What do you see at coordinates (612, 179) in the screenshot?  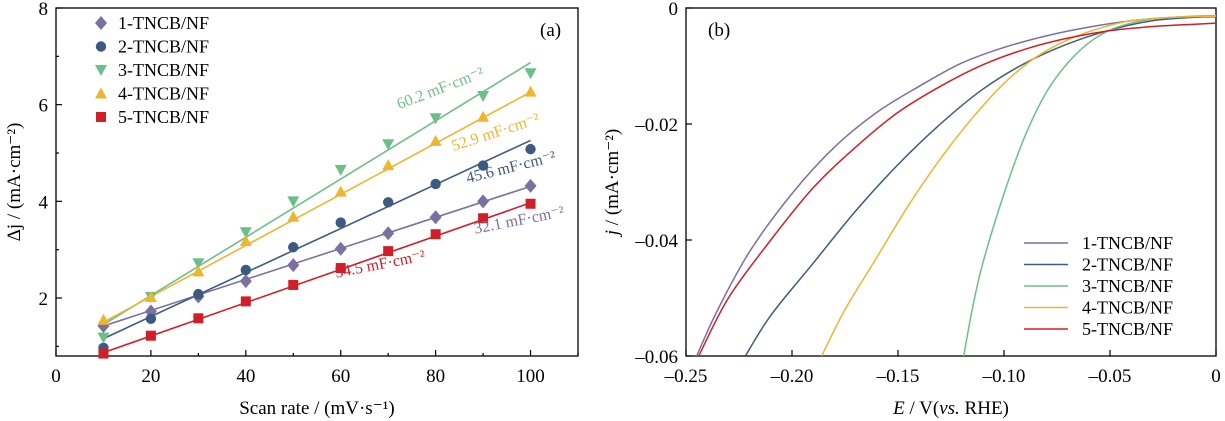 I see `y-axis-title-b-unit: / (mA·cm⁻²)` at bounding box center [612, 179].